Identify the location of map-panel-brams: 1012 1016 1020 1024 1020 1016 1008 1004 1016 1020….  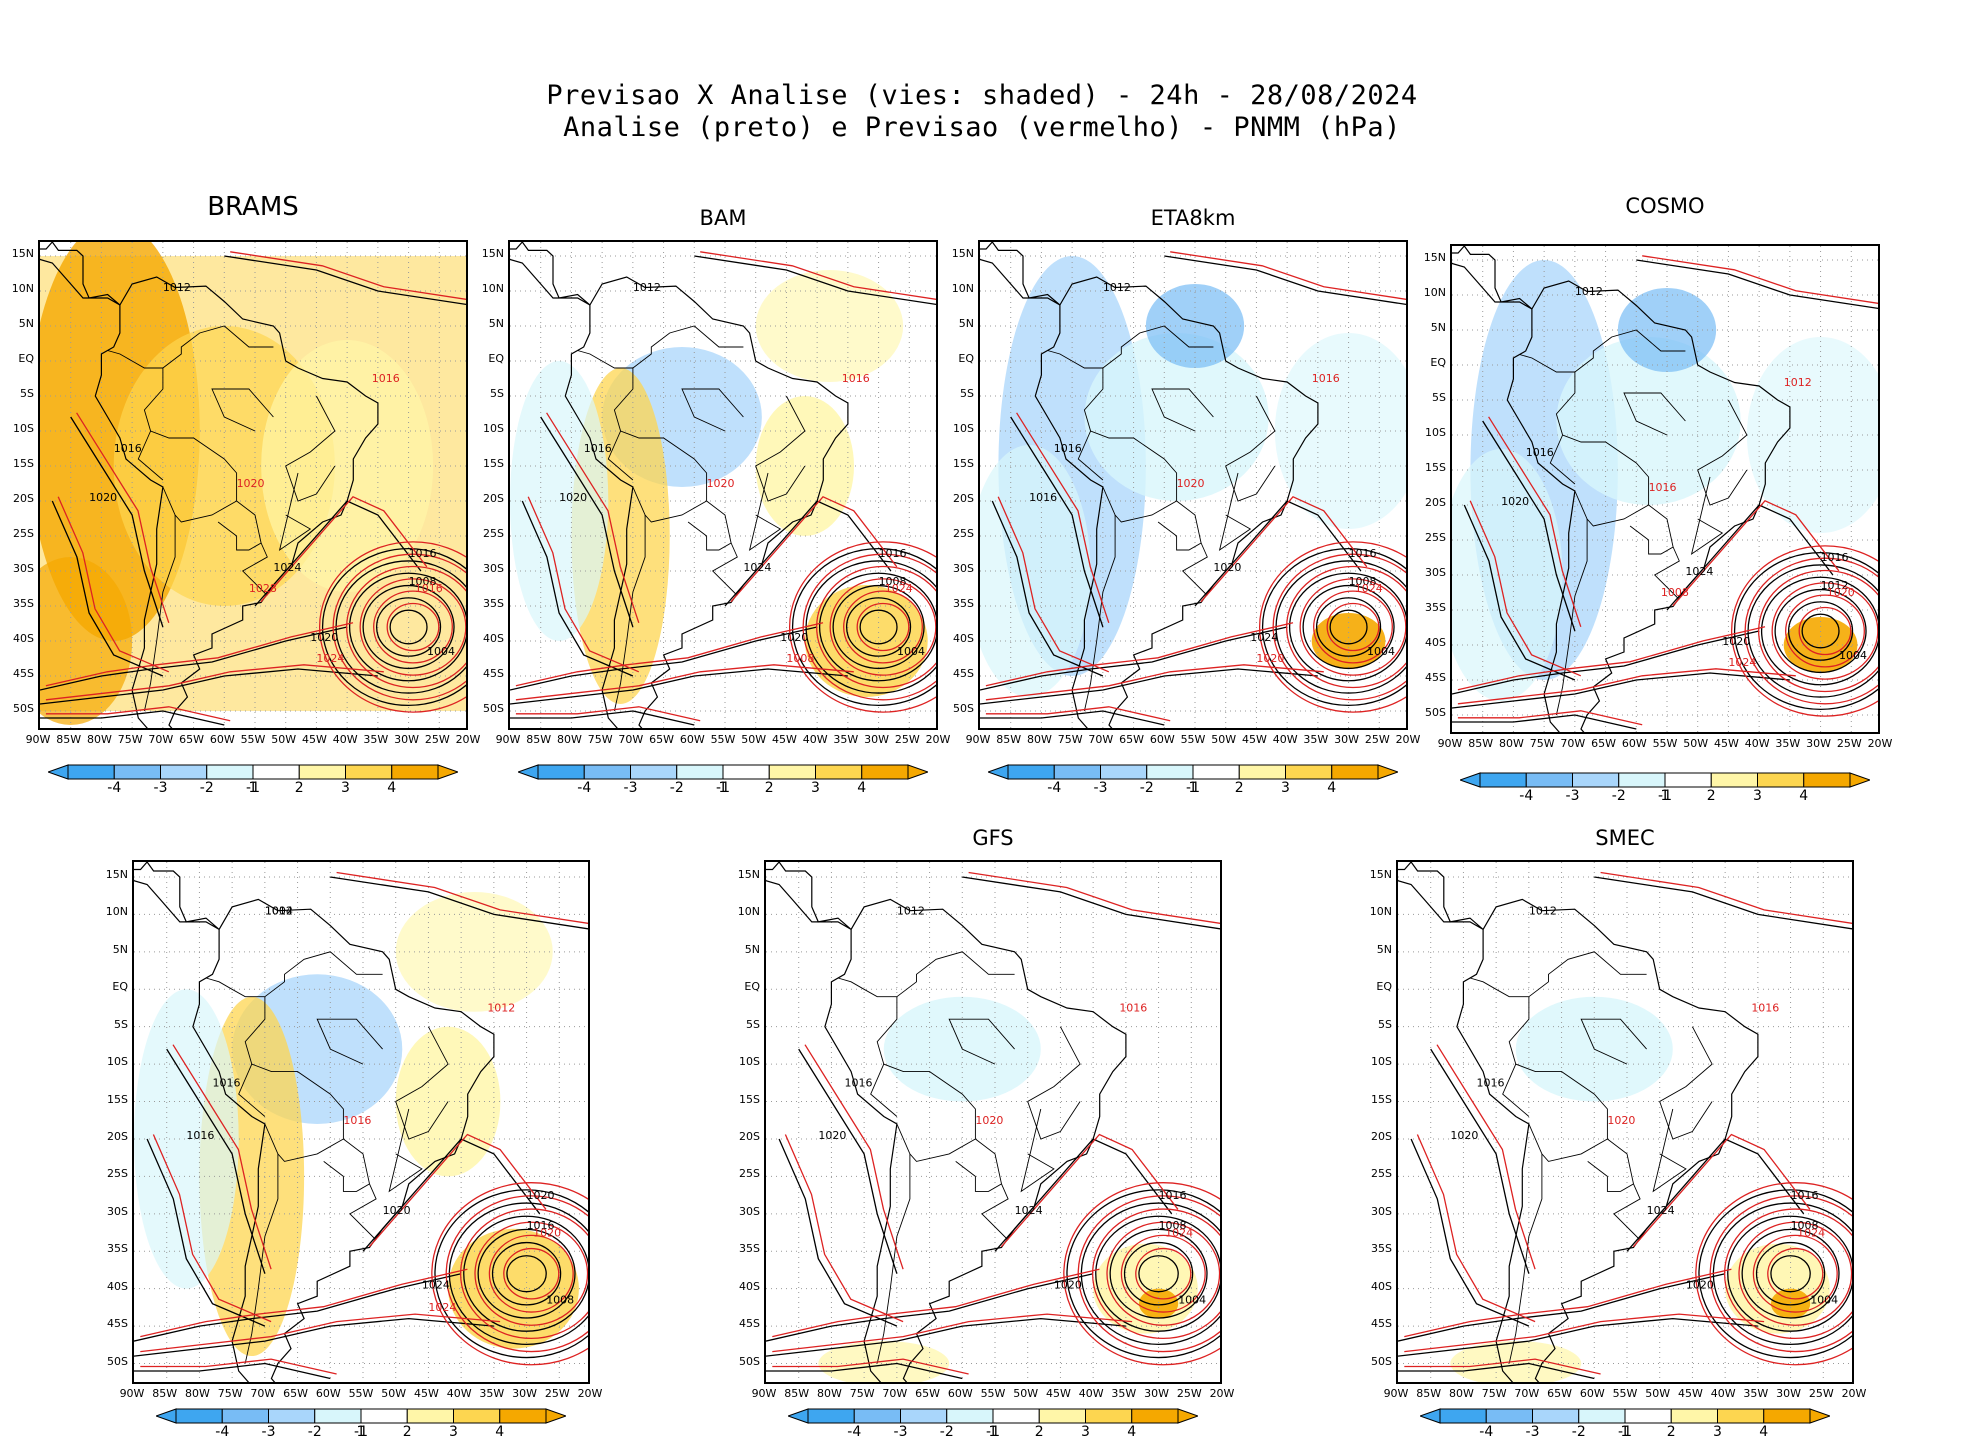
(253, 485).